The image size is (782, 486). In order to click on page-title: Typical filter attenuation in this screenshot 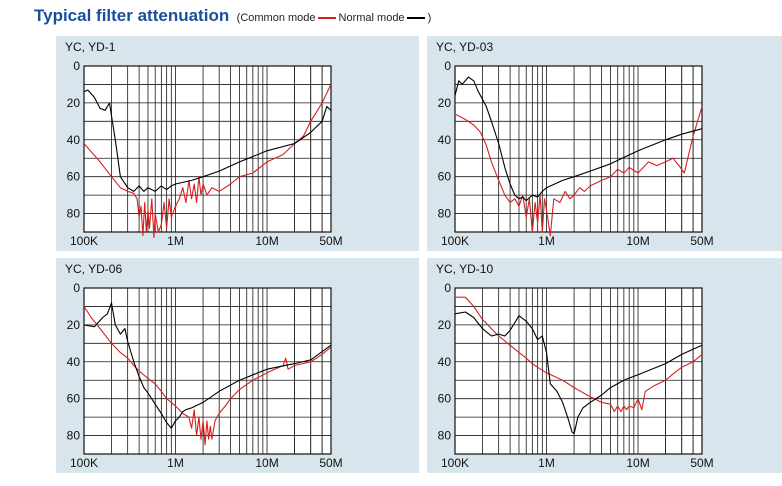, I will do `click(132, 15)`.